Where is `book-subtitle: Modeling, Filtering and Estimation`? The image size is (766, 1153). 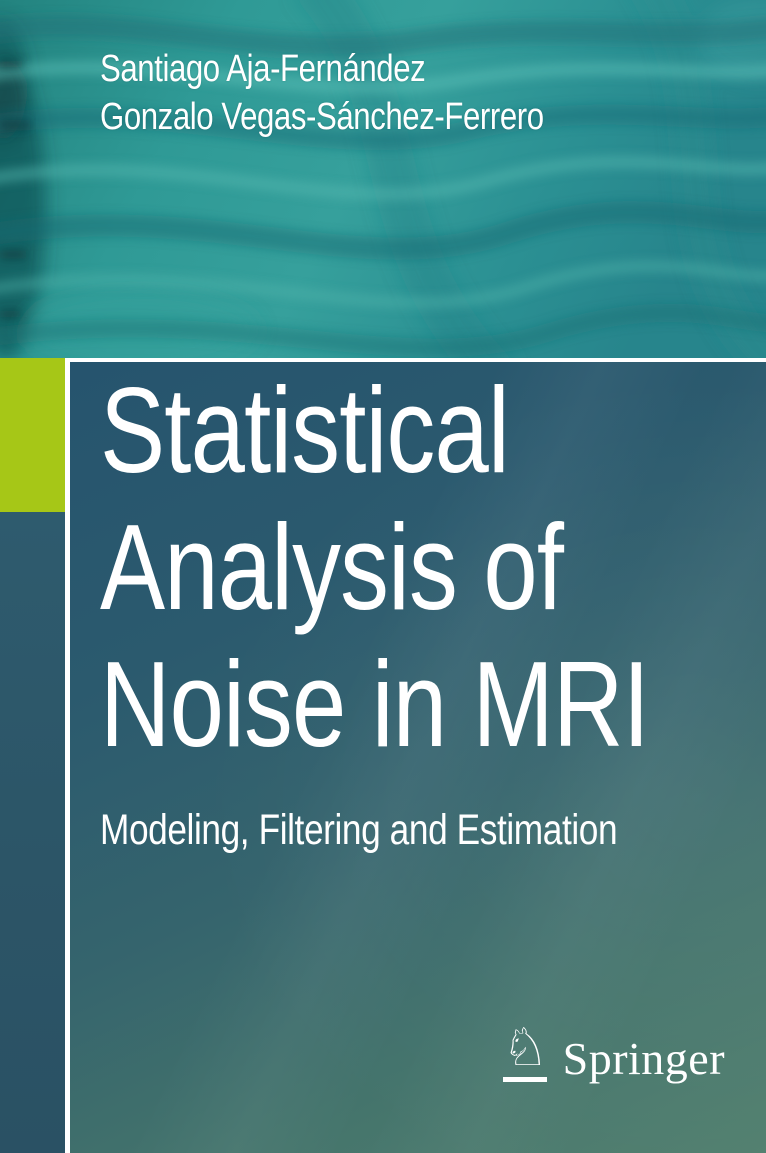
book-subtitle: Modeling, Filtering and Estimation is located at coordinates (359, 830).